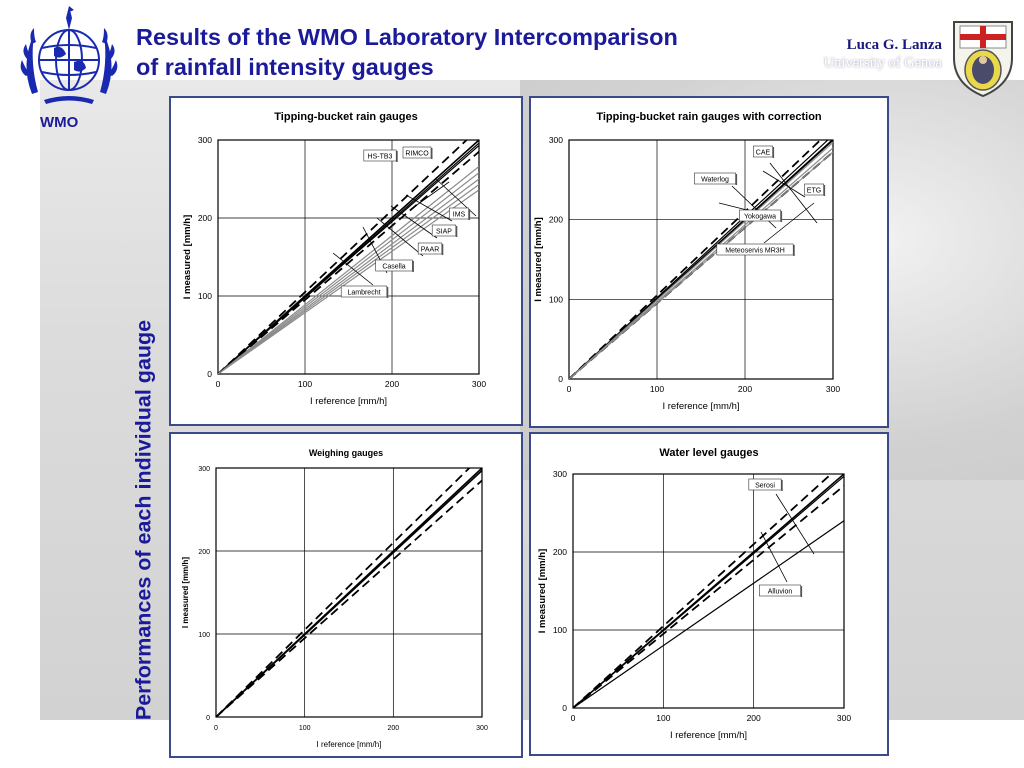 The image size is (1024, 768). Describe the element at coordinates (430, 250) in the screenshot. I see `series-label: PAAR` at that location.